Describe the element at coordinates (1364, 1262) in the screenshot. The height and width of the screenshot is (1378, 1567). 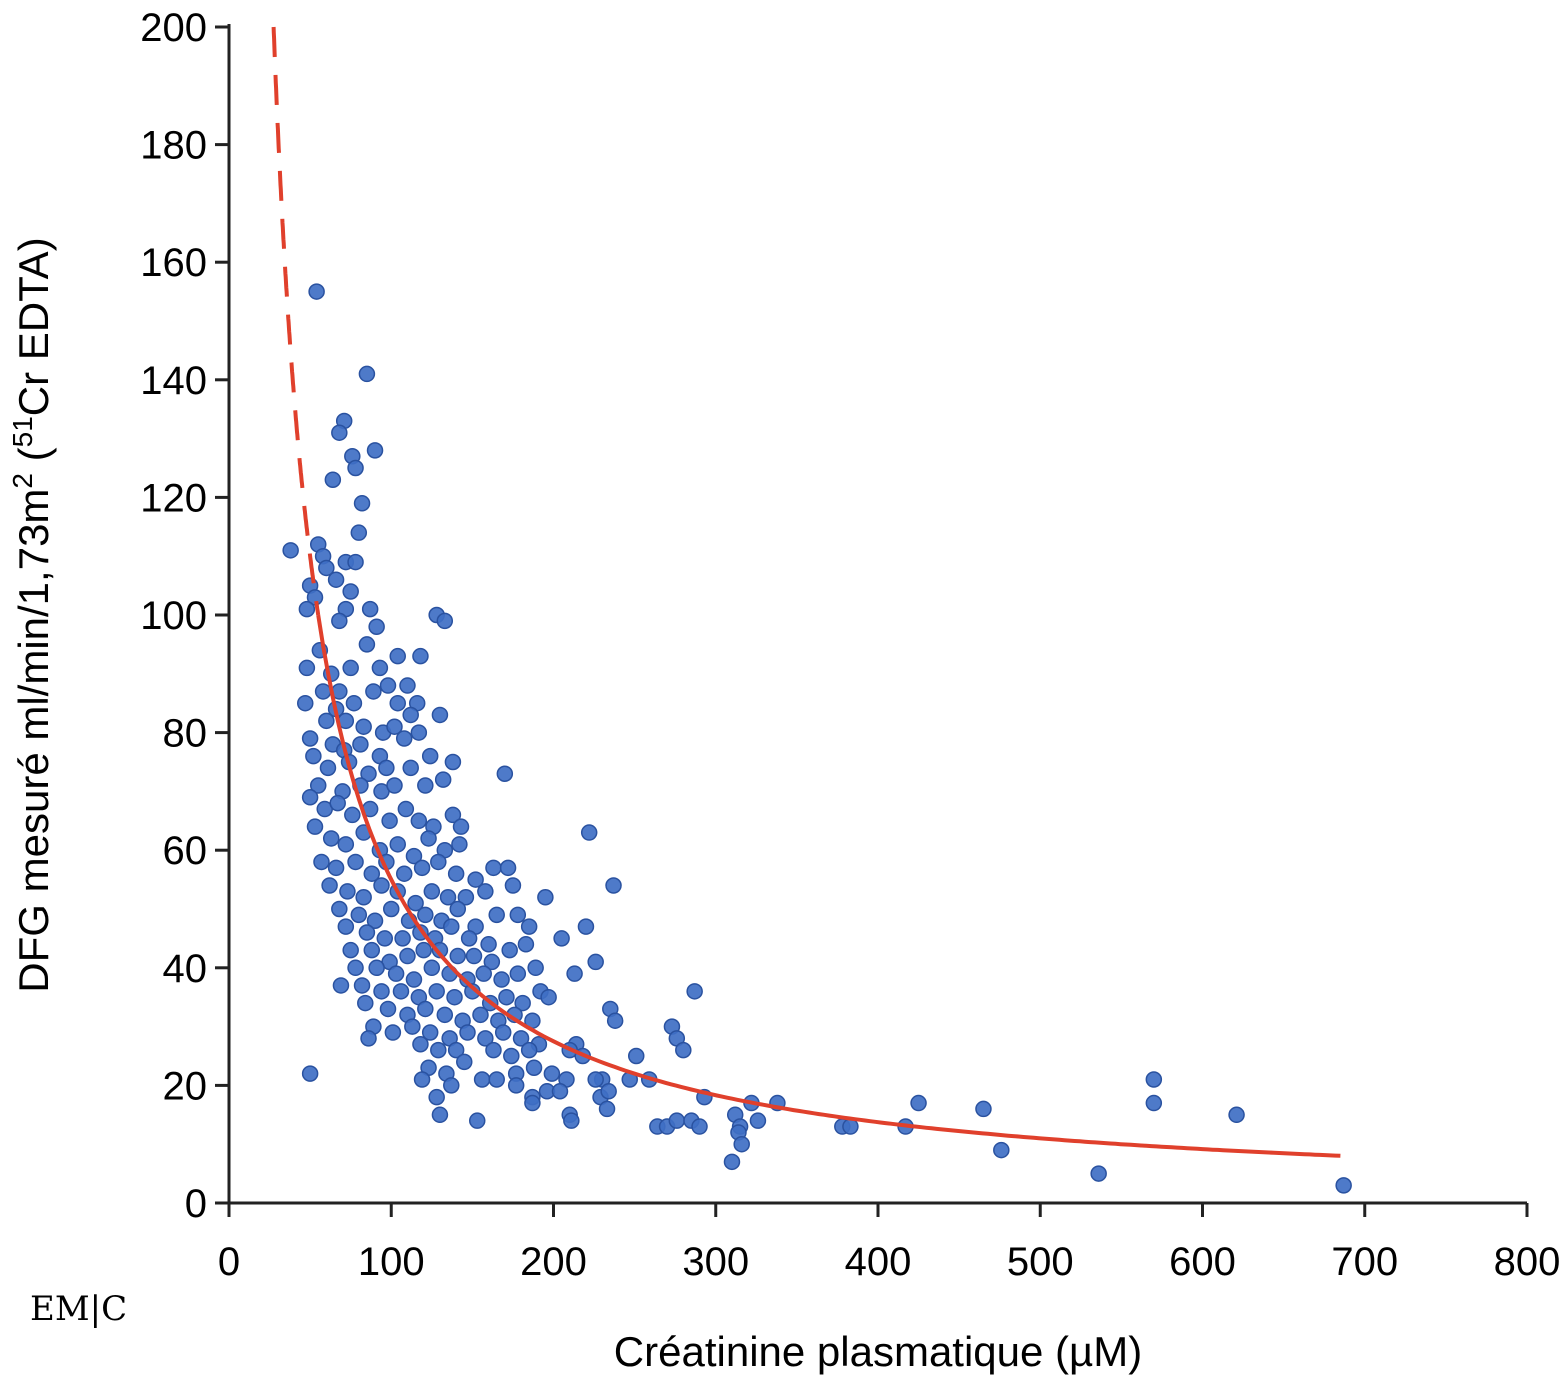
I see `x-tick-label: 700` at that location.